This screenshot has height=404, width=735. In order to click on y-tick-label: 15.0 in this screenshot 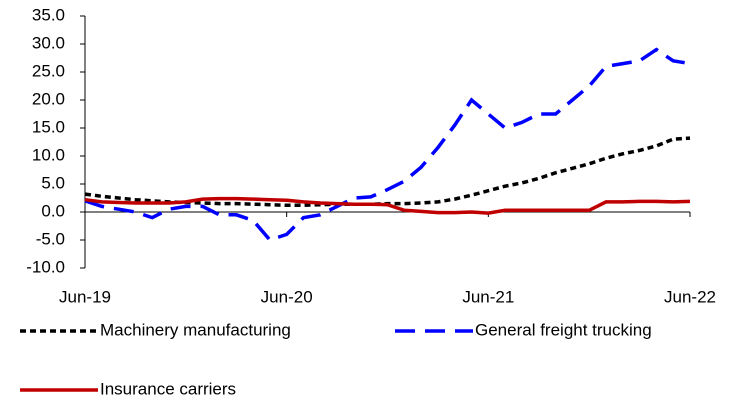, I will do `click(48, 126)`.